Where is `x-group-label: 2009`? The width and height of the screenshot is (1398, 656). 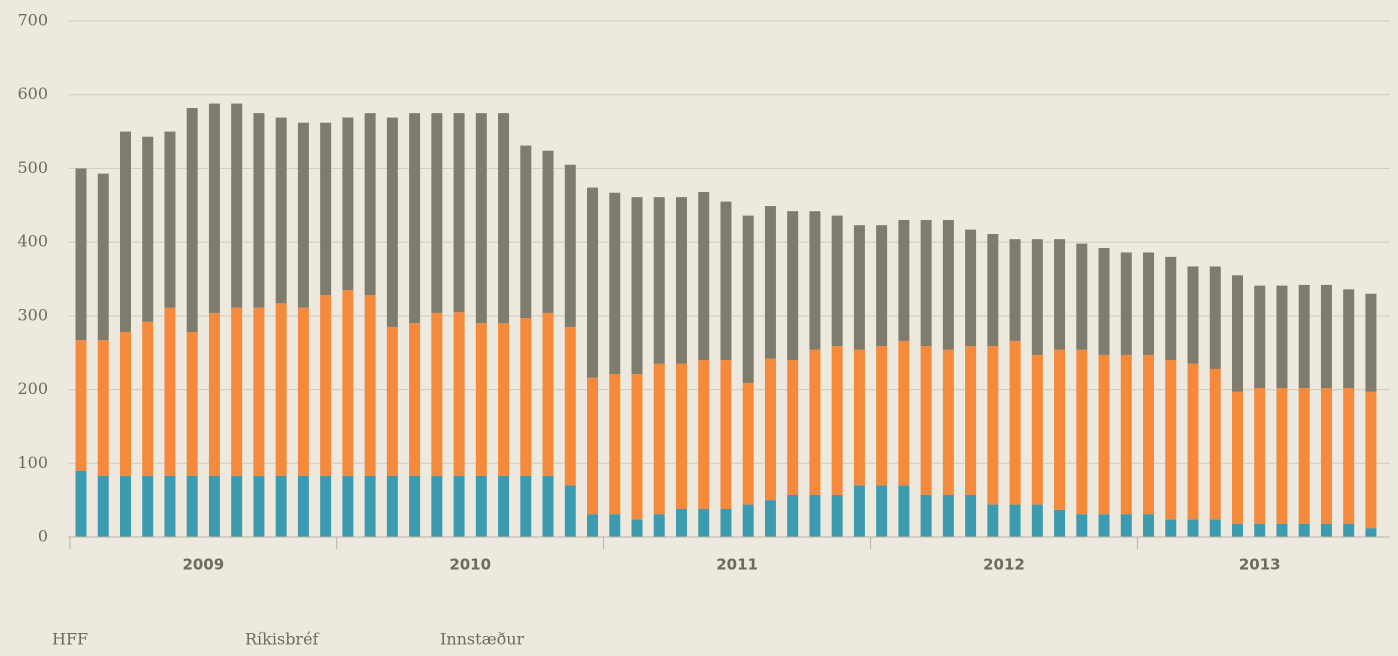 x-group-label: 2009 is located at coordinates (203, 565).